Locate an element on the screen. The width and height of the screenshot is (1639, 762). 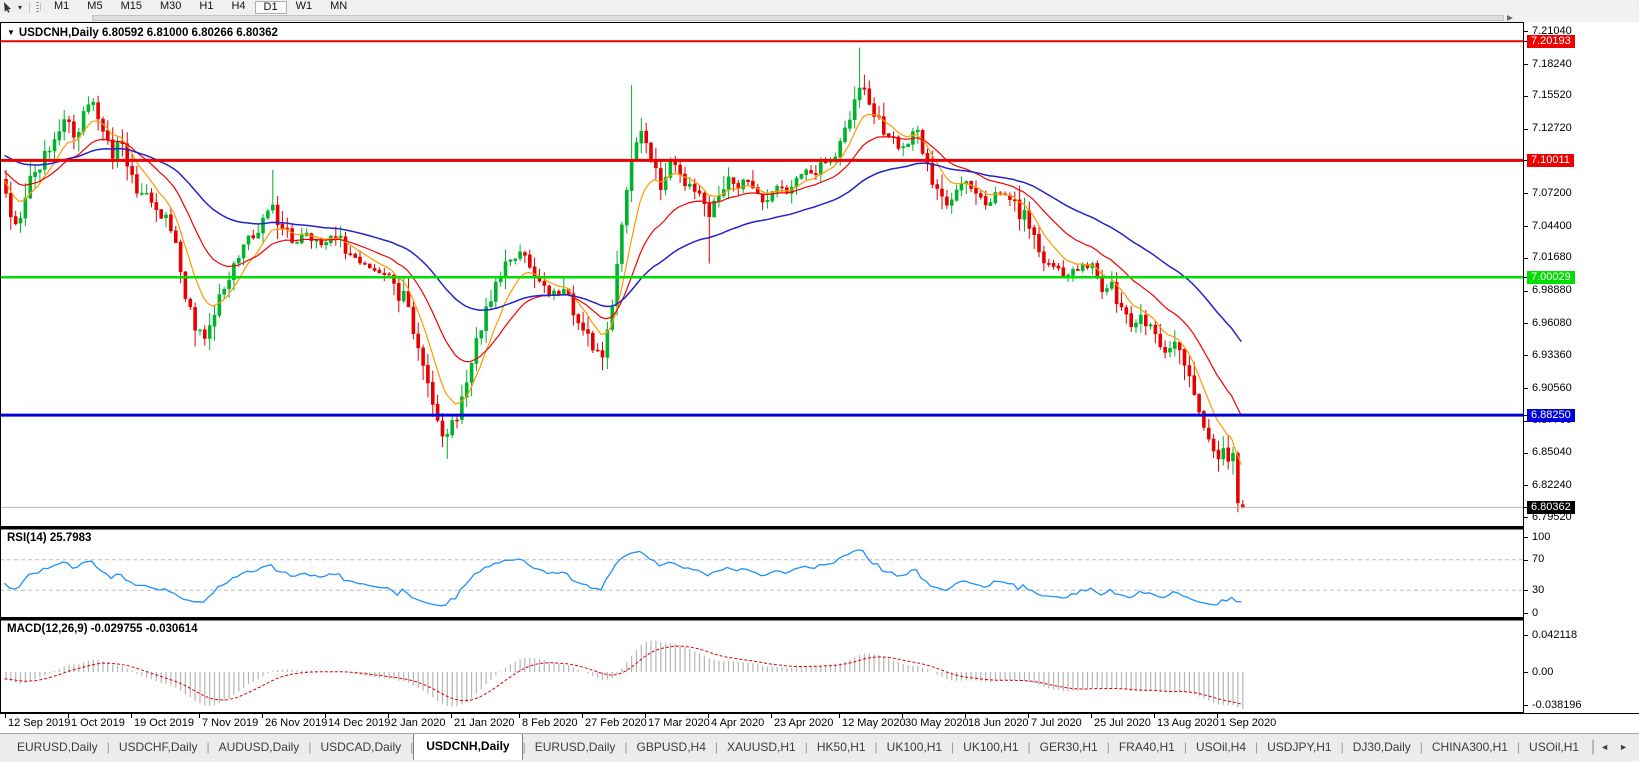
chart-horizontal-scrollbar is located at coordinates (819, 18).